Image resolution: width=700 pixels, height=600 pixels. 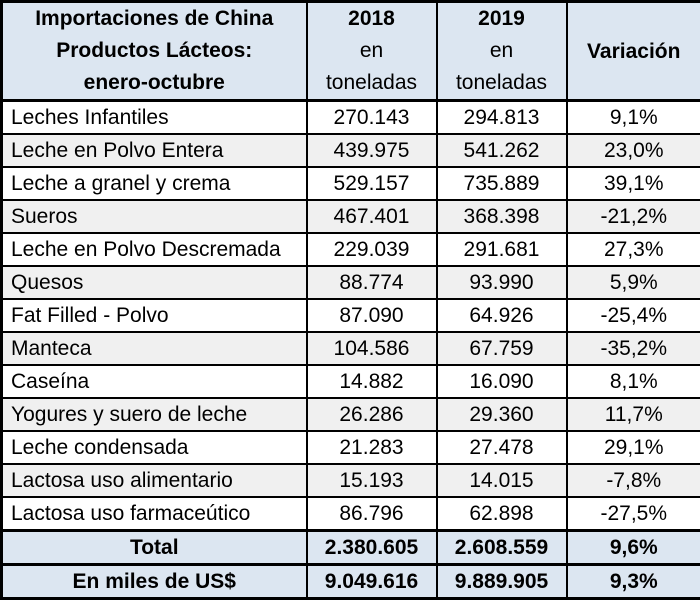 What do you see at coordinates (371, 381) in the screenshot?
I see `value-2018-cell: 14.882` at bounding box center [371, 381].